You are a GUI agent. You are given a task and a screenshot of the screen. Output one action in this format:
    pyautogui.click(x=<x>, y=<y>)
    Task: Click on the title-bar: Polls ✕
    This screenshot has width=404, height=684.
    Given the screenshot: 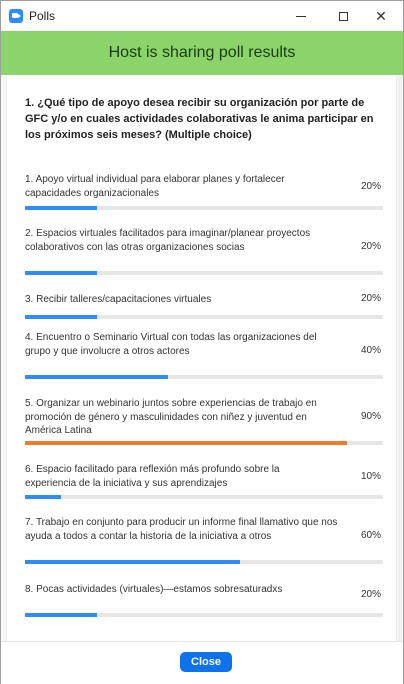 What is the action you would take?
    pyautogui.click(x=202, y=16)
    